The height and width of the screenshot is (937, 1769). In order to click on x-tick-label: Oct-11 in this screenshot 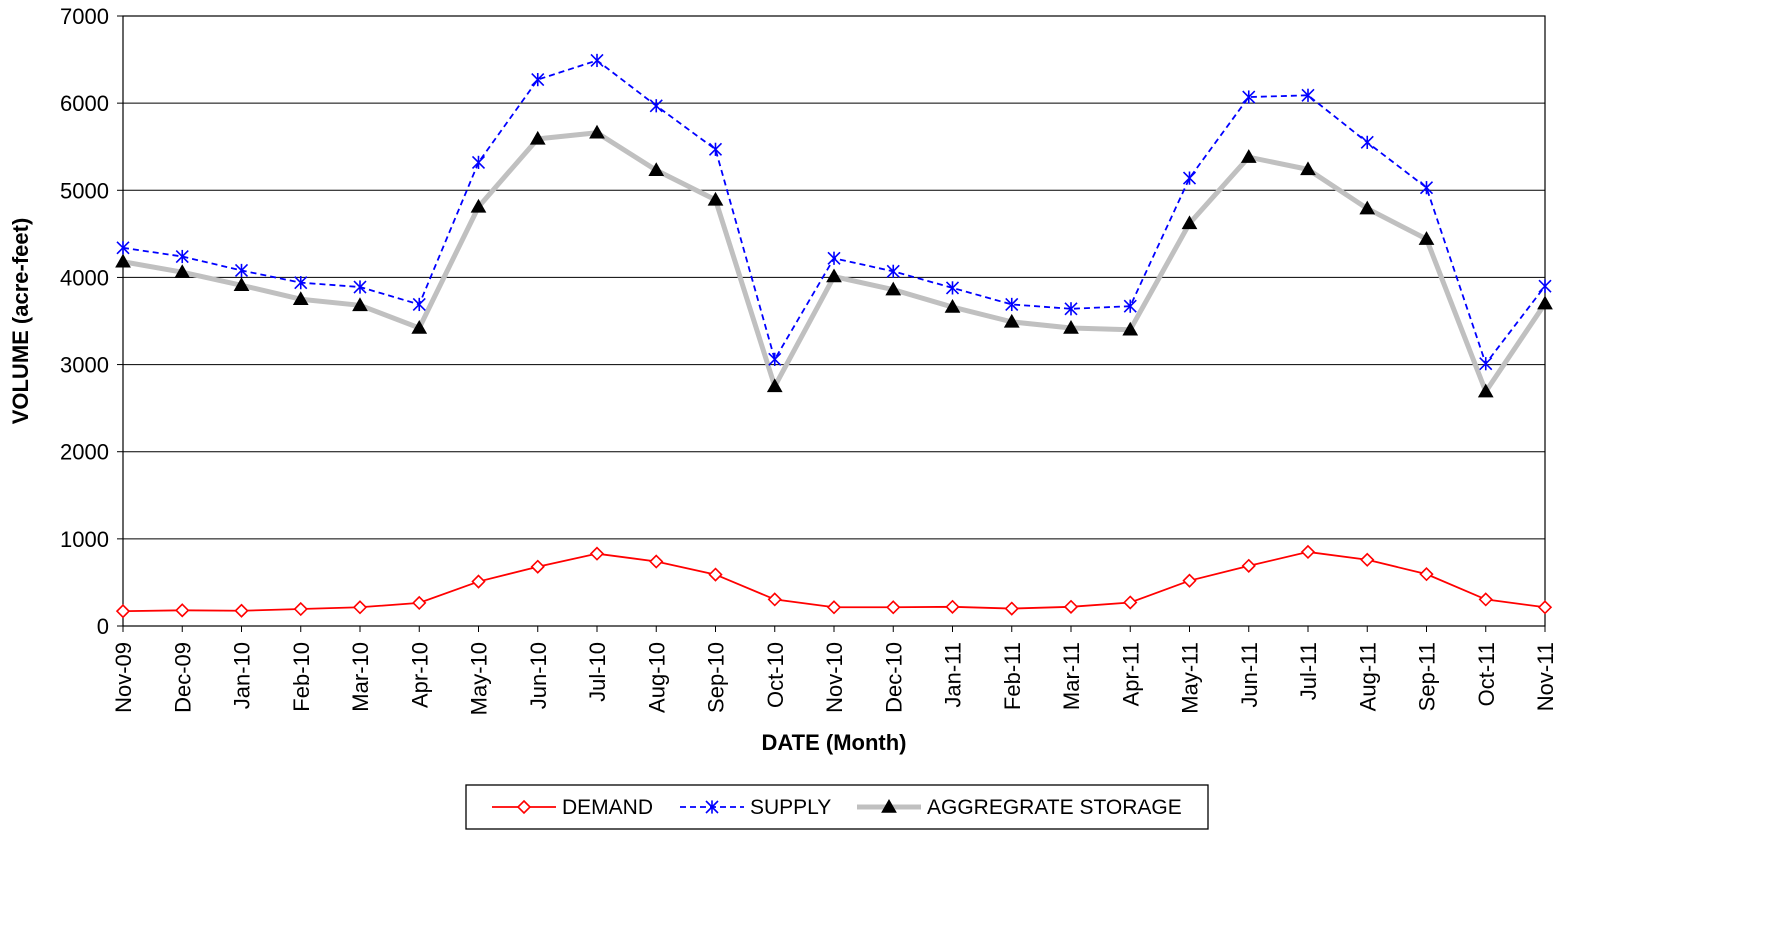, I will do `click(1486, 674)`.